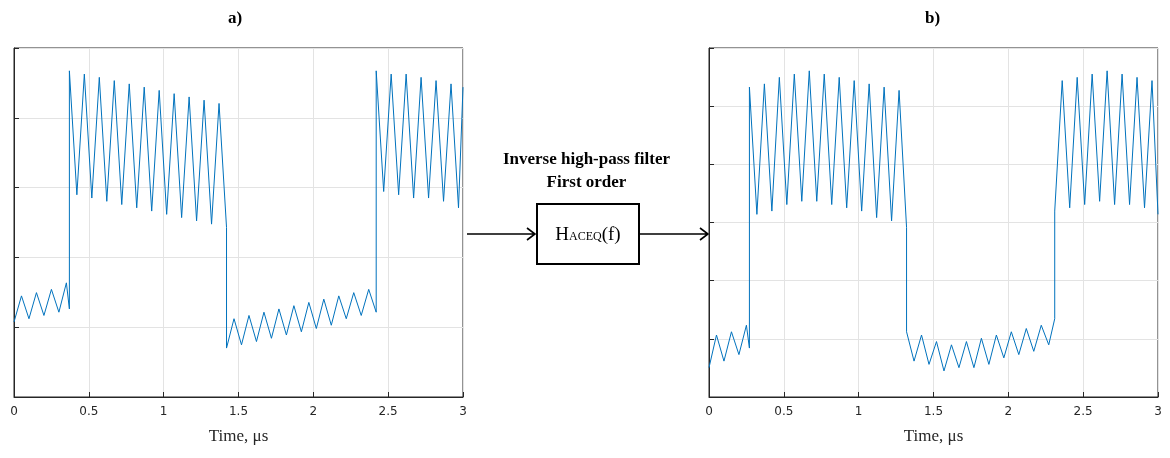  Describe the element at coordinates (235, 17) in the screenshot. I see `chart-title: a)` at that location.